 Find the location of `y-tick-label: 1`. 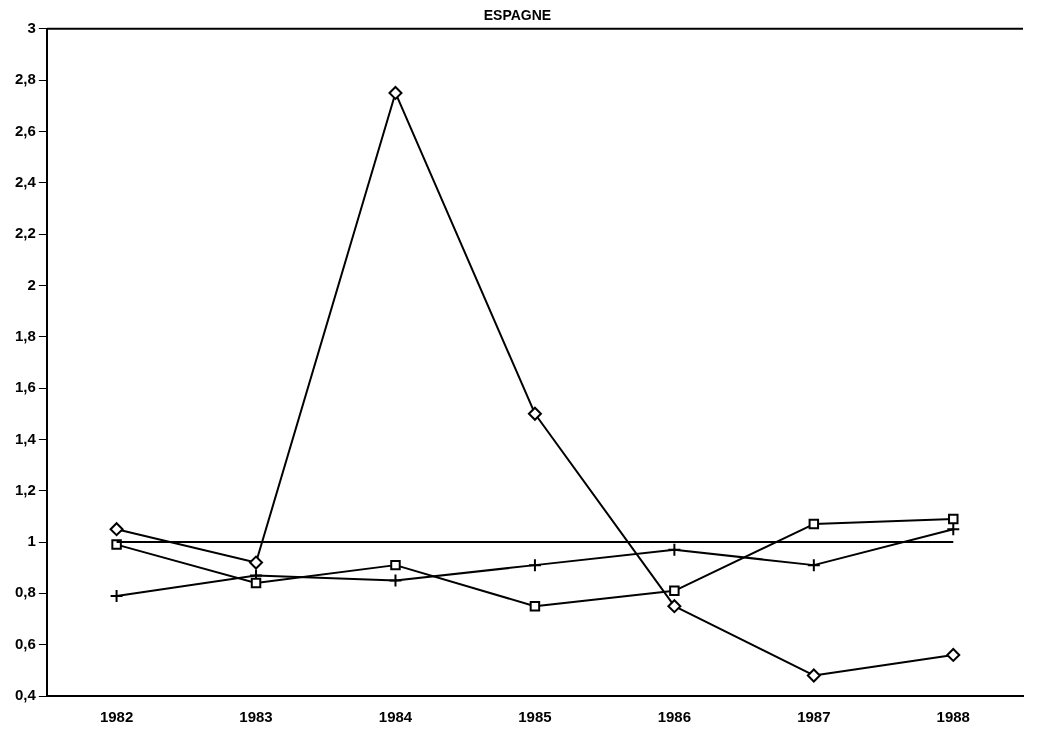

y-tick-label: 1 is located at coordinates (31, 541).